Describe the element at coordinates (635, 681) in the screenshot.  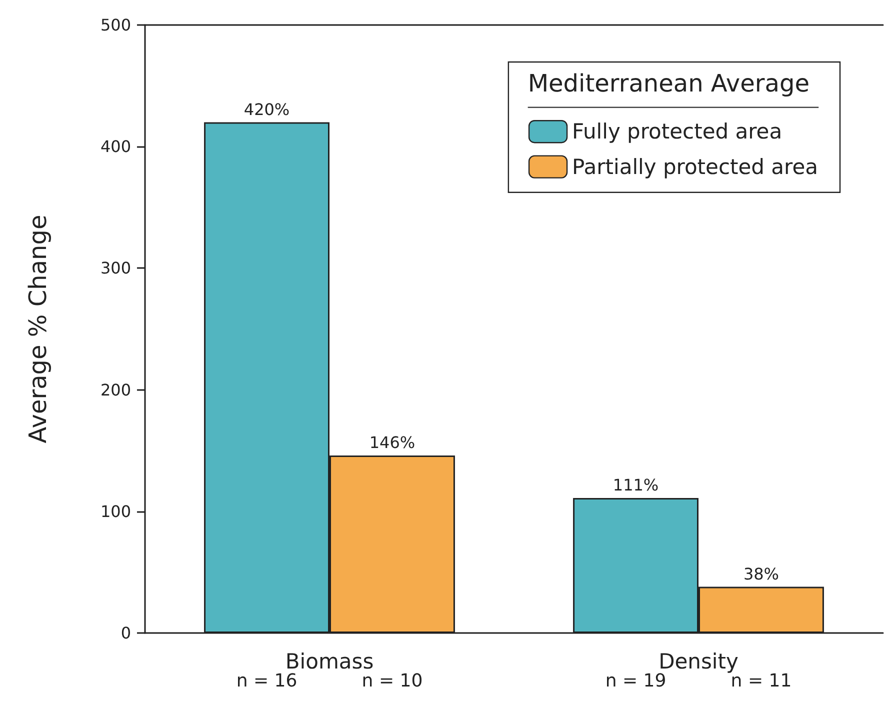
I see `text: n = 19` at that location.